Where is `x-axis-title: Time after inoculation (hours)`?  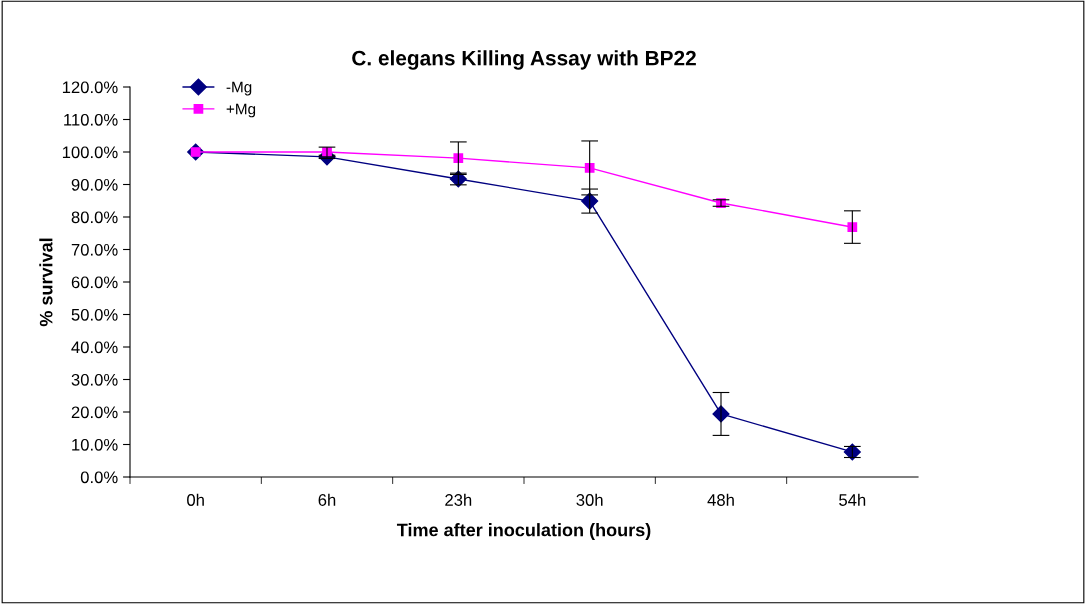
x-axis-title: Time after inoculation (hours) is located at coordinates (523, 531).